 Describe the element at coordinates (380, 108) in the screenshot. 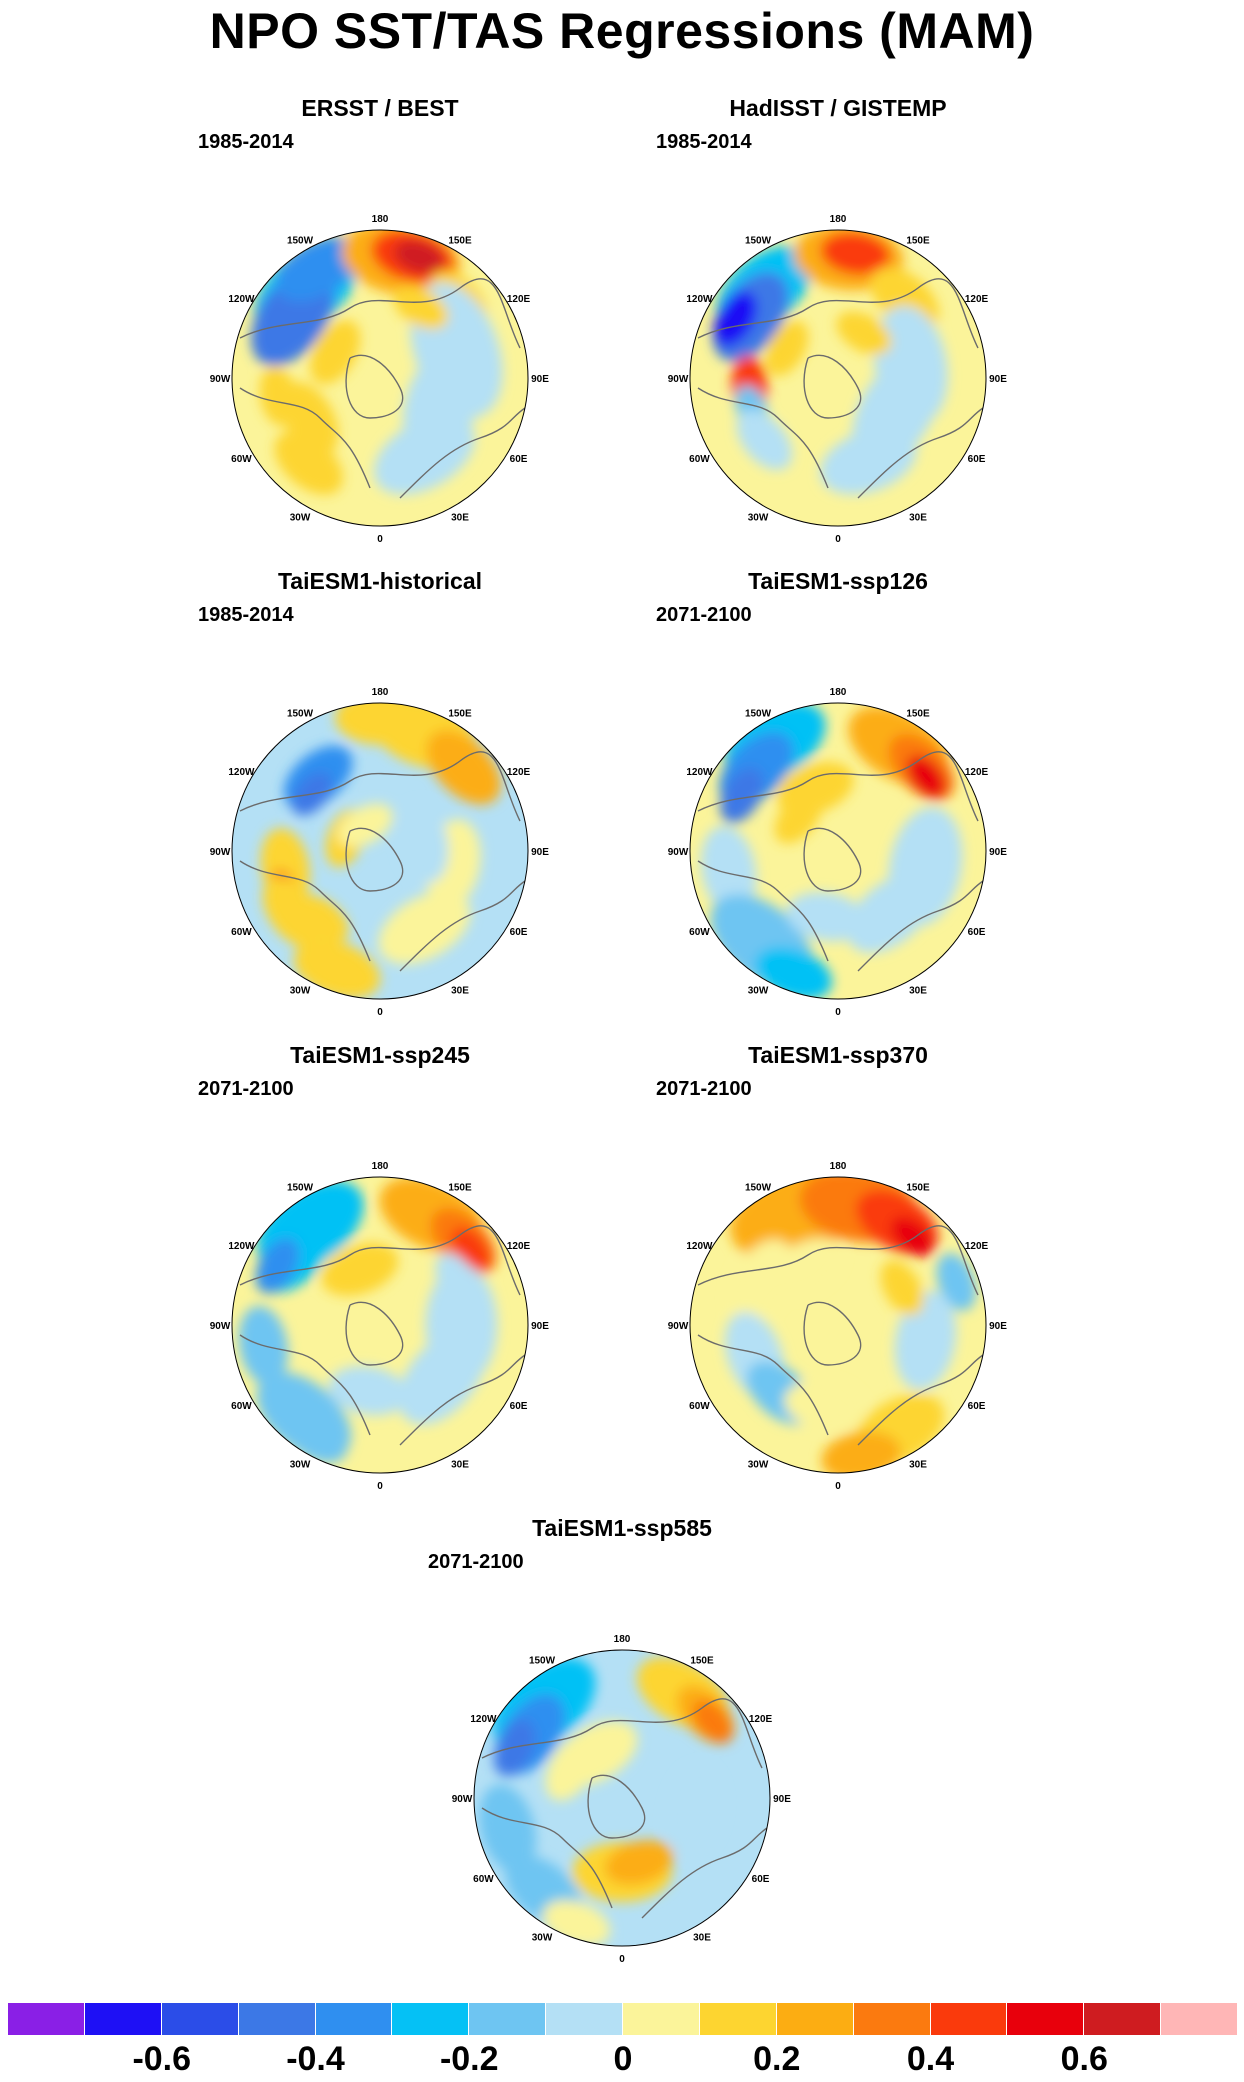

I see `panel-title: ERSST / BEST` at that location.